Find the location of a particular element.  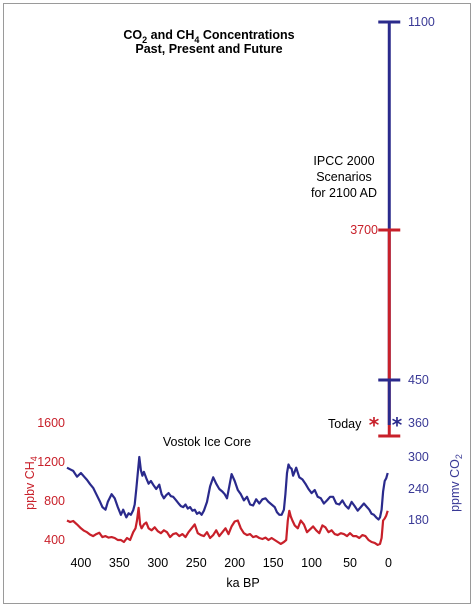

y-right-axis-label: ppmv CO2 is located at coordinates (456, 483).